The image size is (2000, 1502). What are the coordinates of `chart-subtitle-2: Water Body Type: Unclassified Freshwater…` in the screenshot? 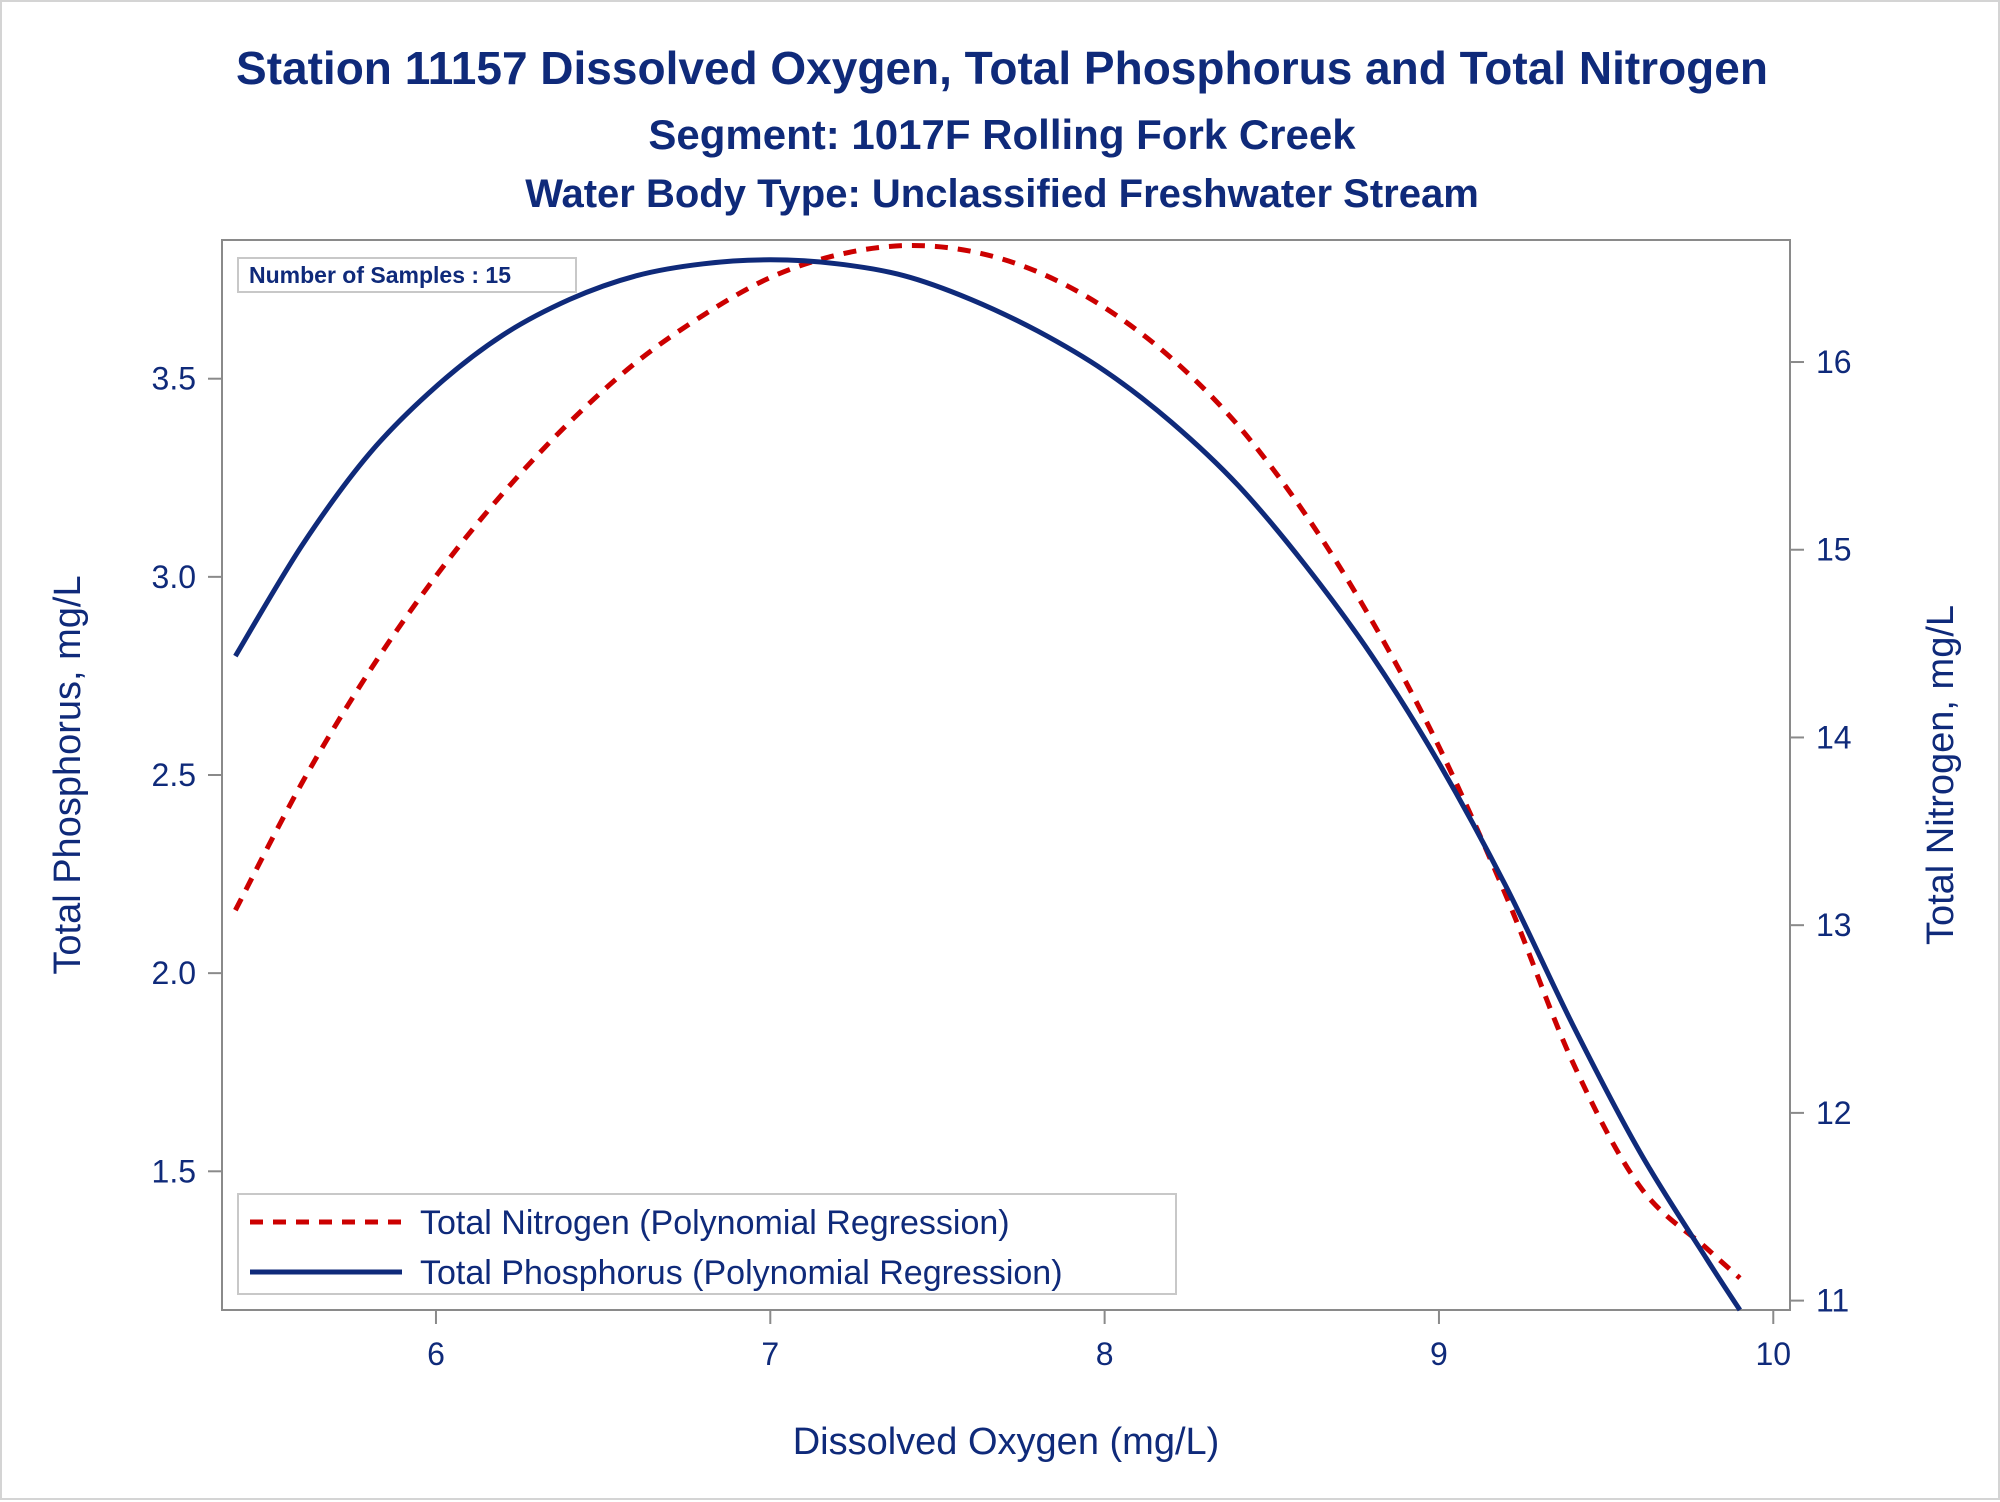 It's located at (1002, 194).